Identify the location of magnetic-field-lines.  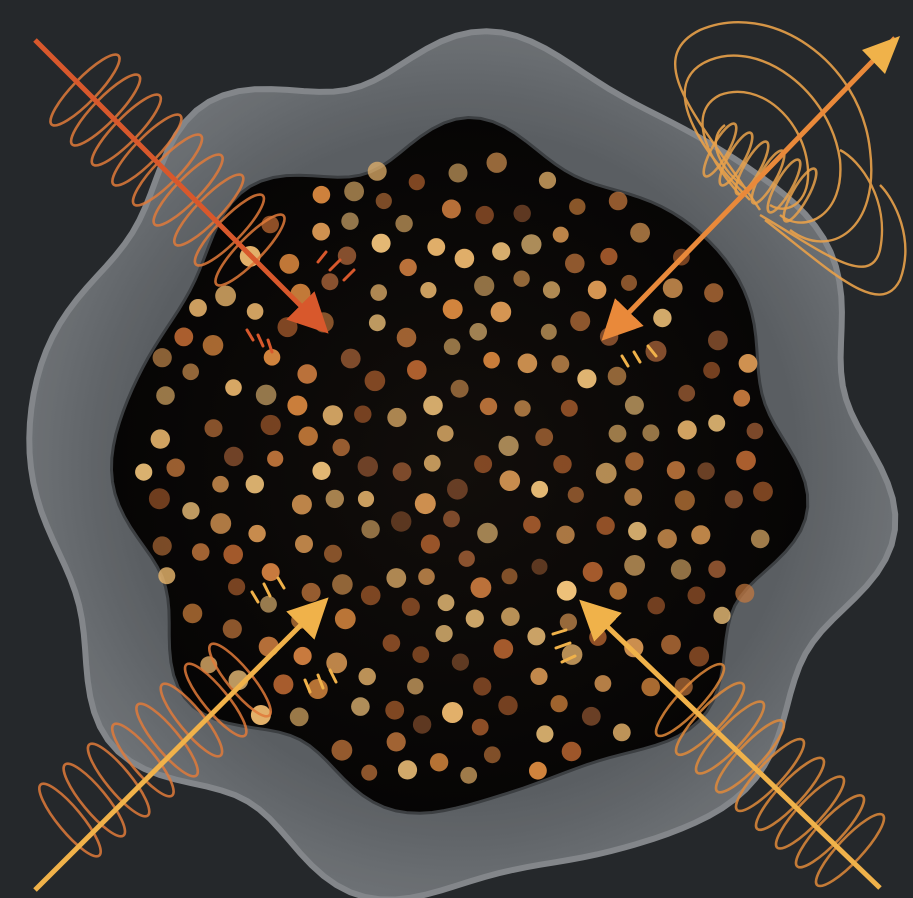
(790, 158).